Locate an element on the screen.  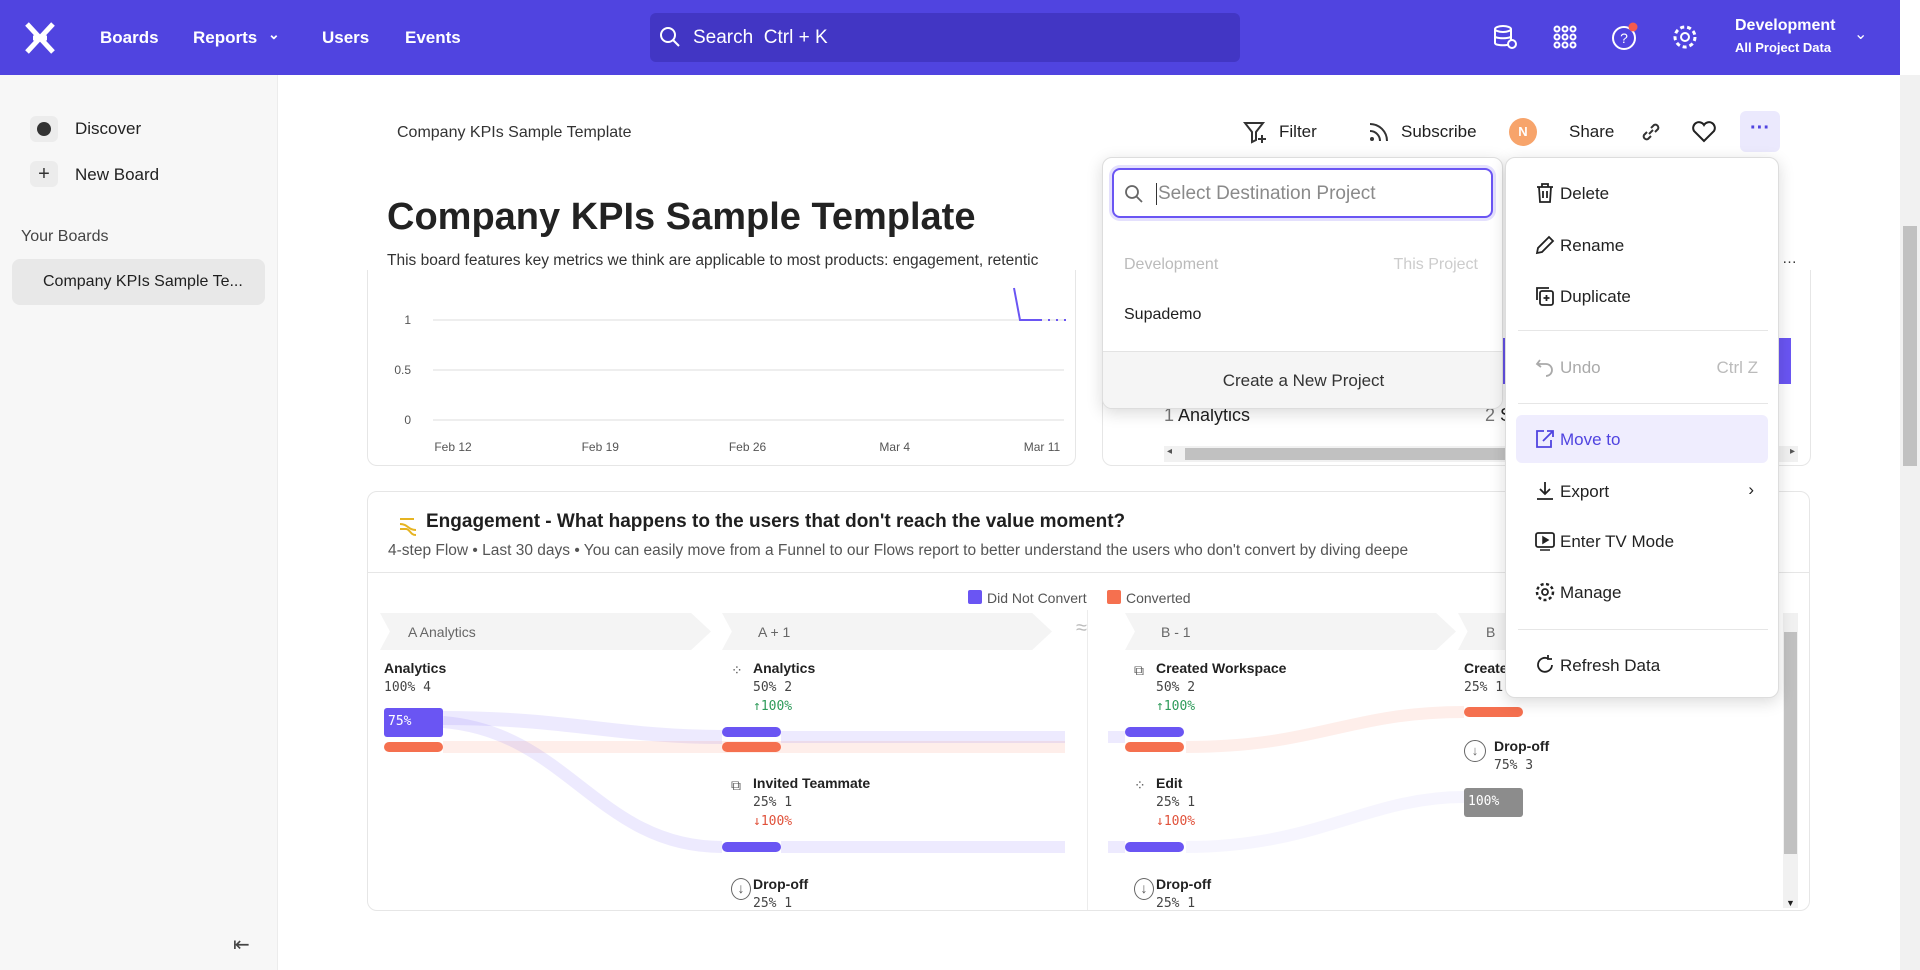
this-project-tag: This Project is located at coordinates (1435, 264).